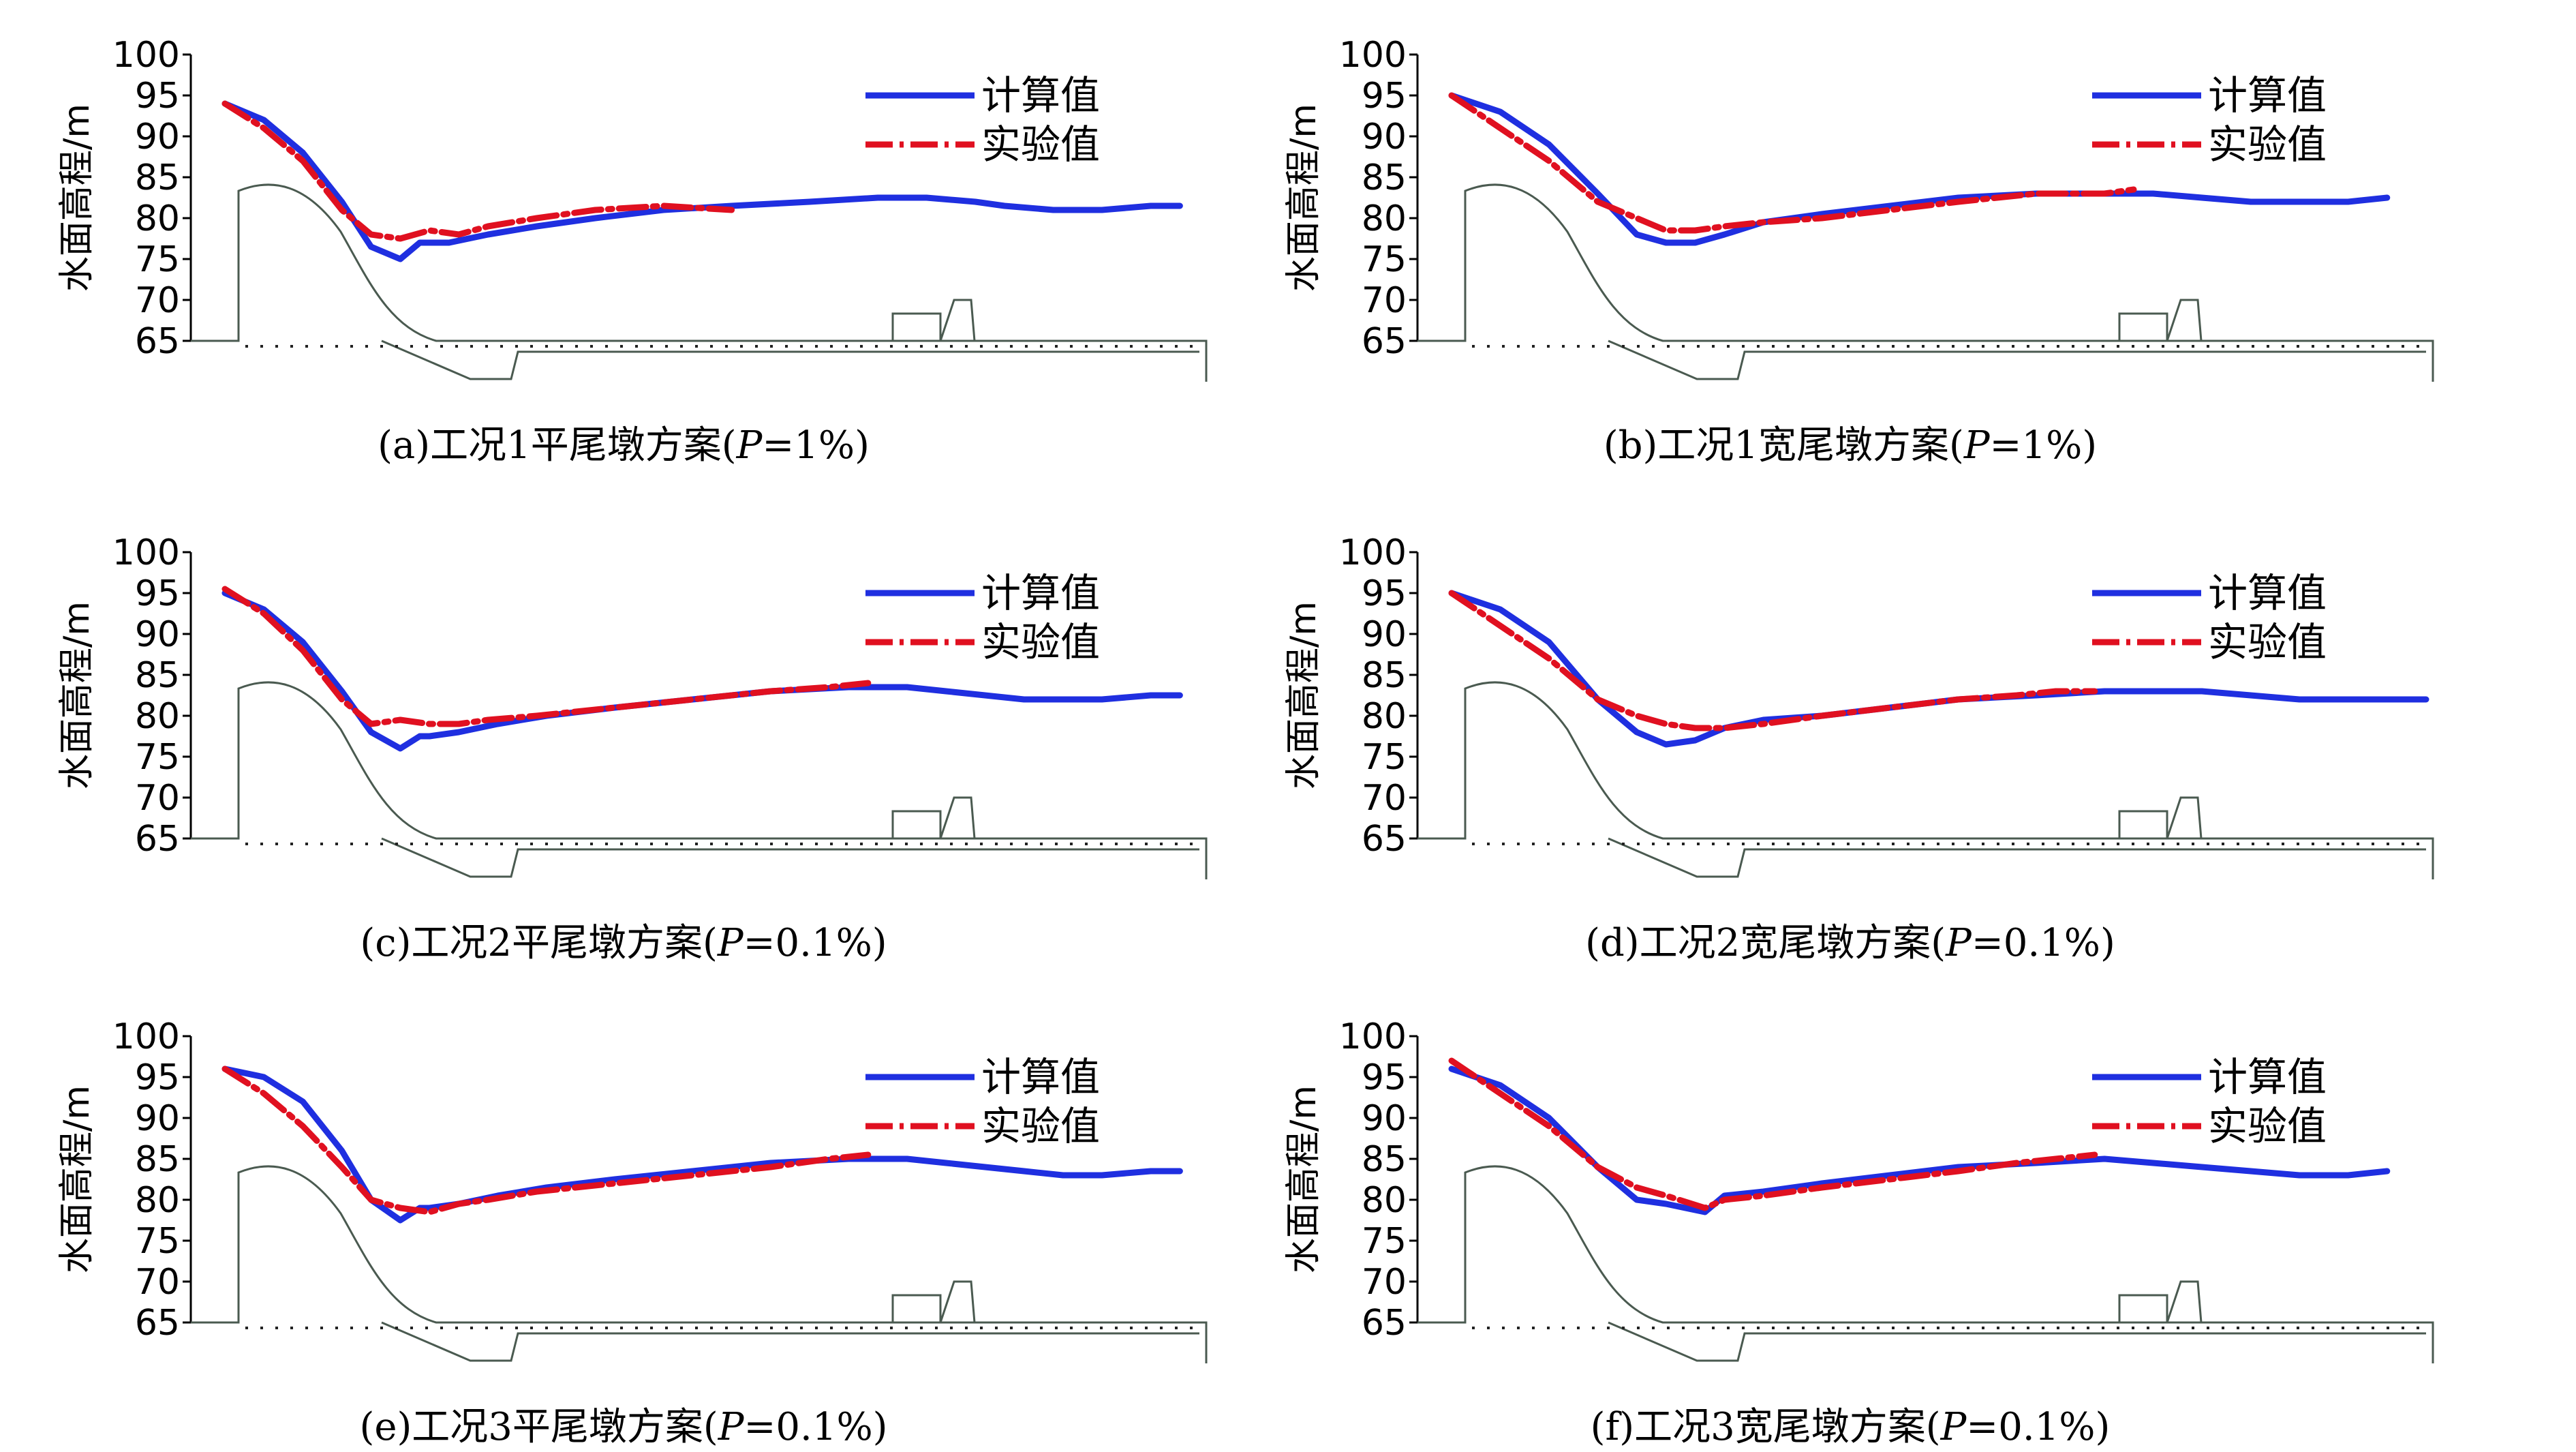  Describe the element at coordinates (623, 943) in the screenshot. I see `caption-c: (c)工况2平尾墩方案(P=0.1%)` at that location.